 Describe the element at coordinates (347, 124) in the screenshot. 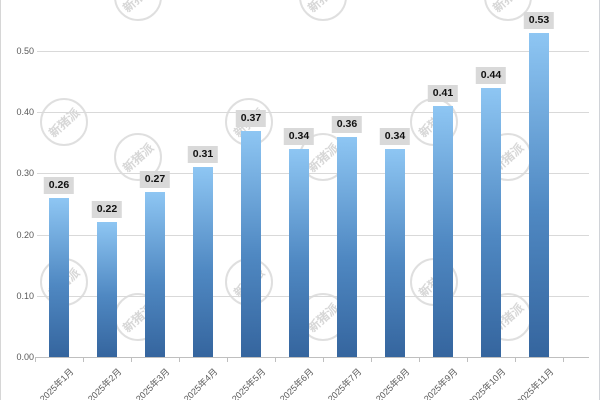

I see `bar-value-label: 0.36` at that location.